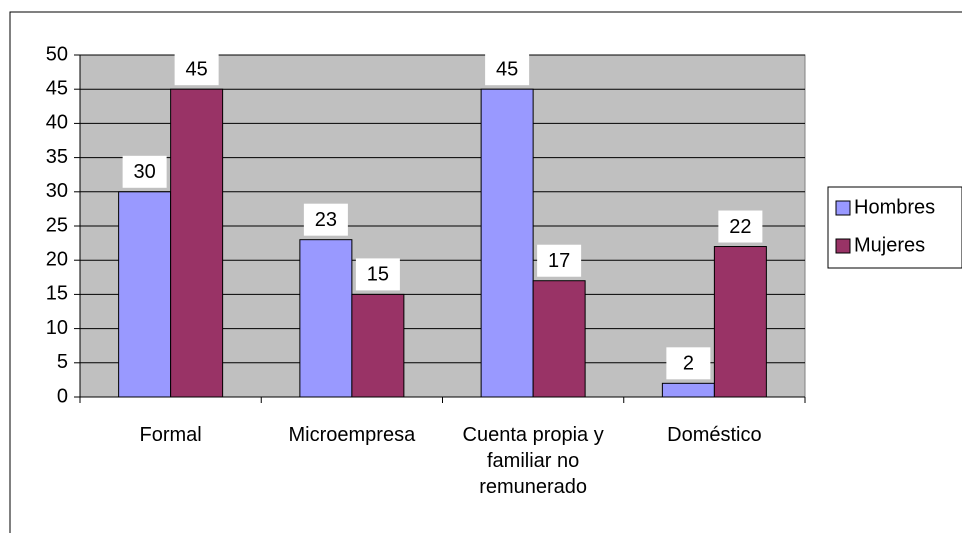  Describe the element at coordinates (57, 225) in the screenshot. I see `y-tick-label: 25` at that location.